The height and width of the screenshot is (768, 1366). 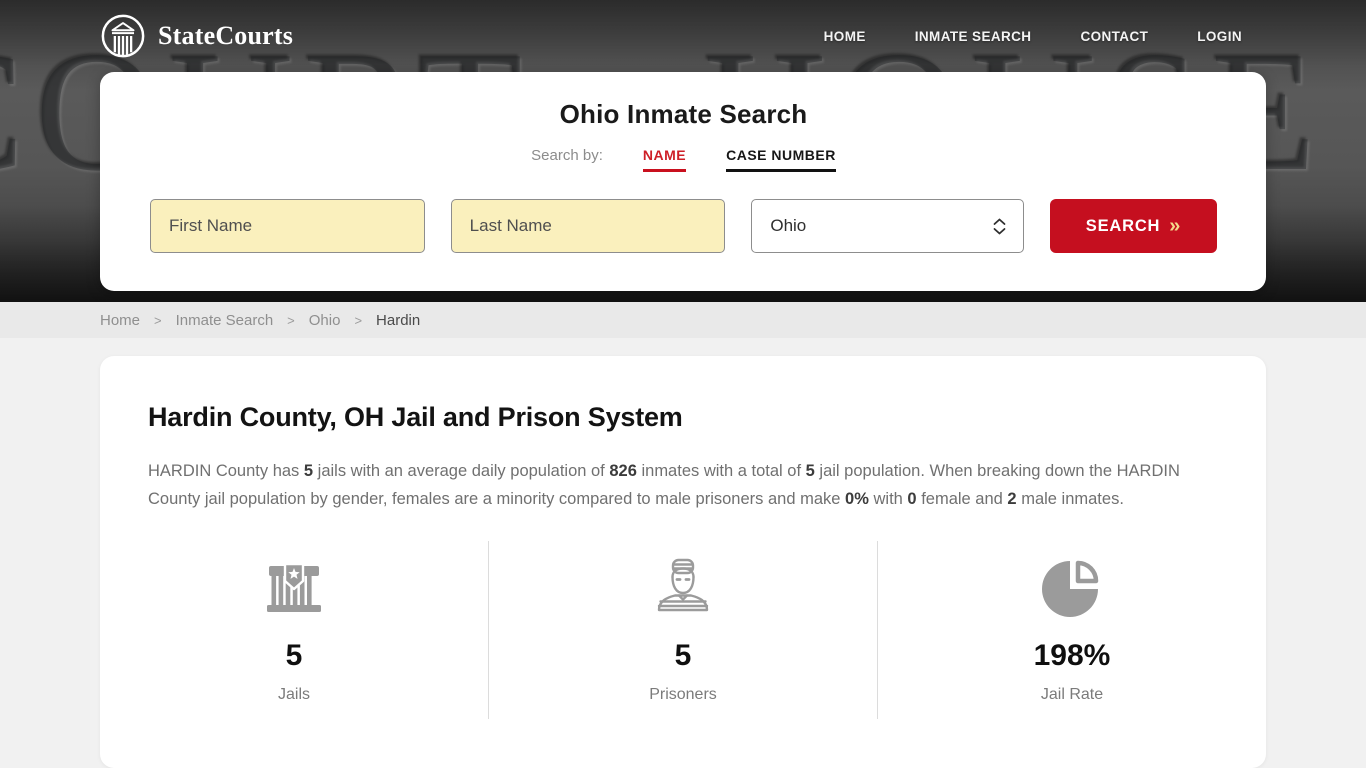 I want to click on search-button: SEARCH », so click(x=1134, y=226).